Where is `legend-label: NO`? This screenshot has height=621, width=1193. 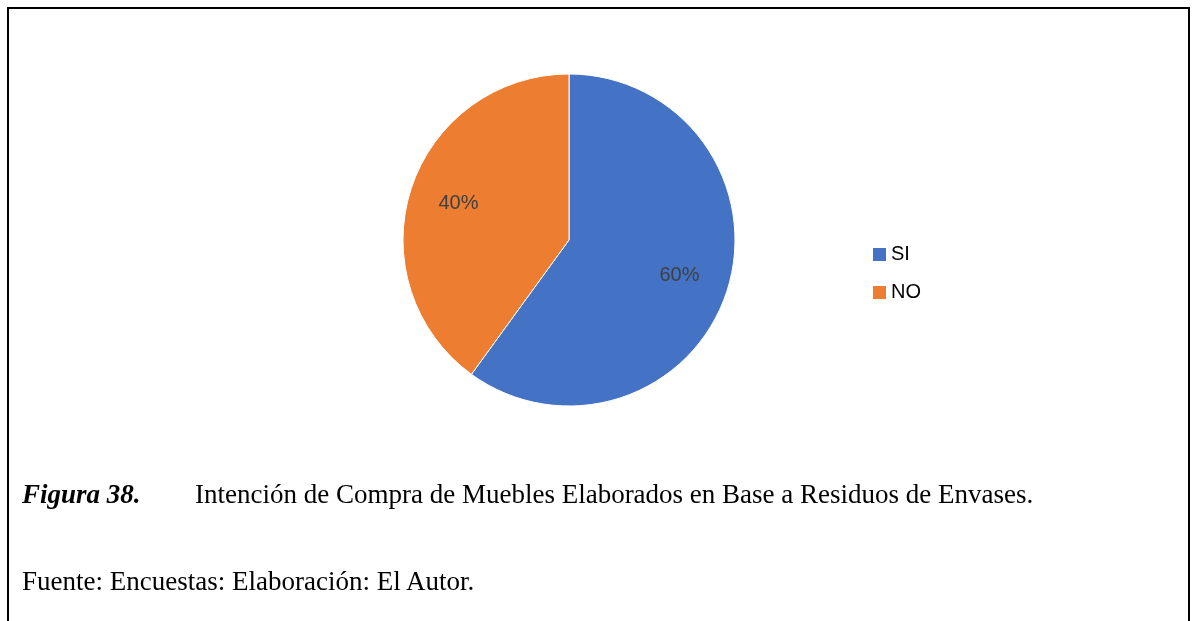
legend-label: NO is located at coordinates (906, 291).